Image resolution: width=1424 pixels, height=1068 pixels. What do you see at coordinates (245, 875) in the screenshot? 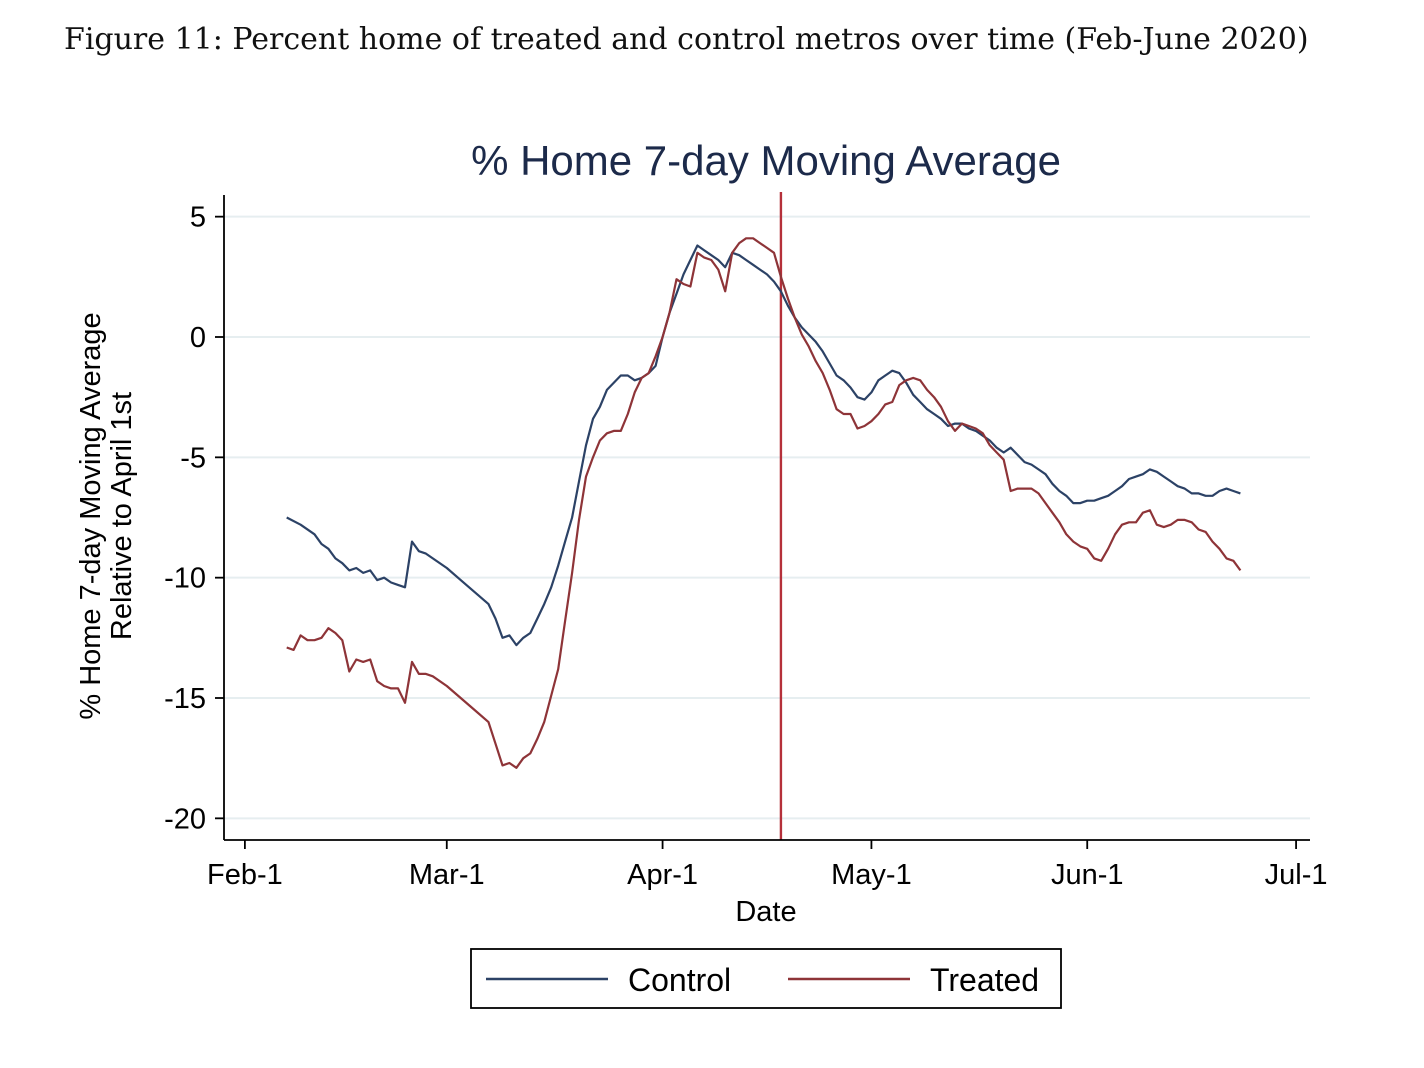
I see `x-tick-label: Feb-1` at bounding box center [245, 875].